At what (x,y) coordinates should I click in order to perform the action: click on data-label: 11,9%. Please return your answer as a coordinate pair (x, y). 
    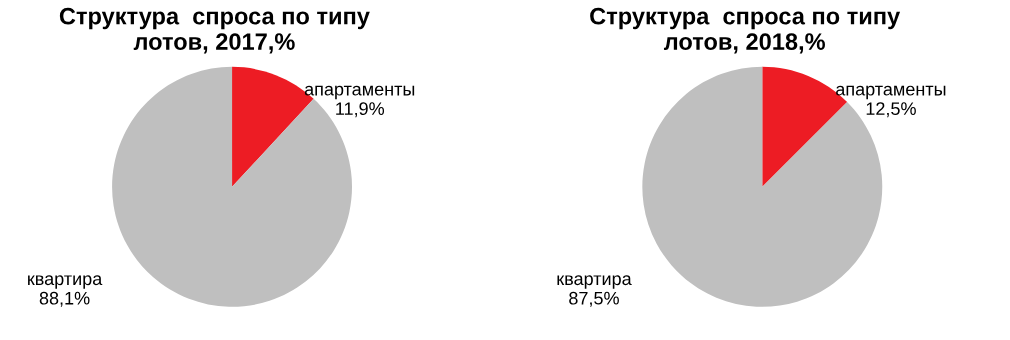
    Looking at the image, I should click on (360, 110).